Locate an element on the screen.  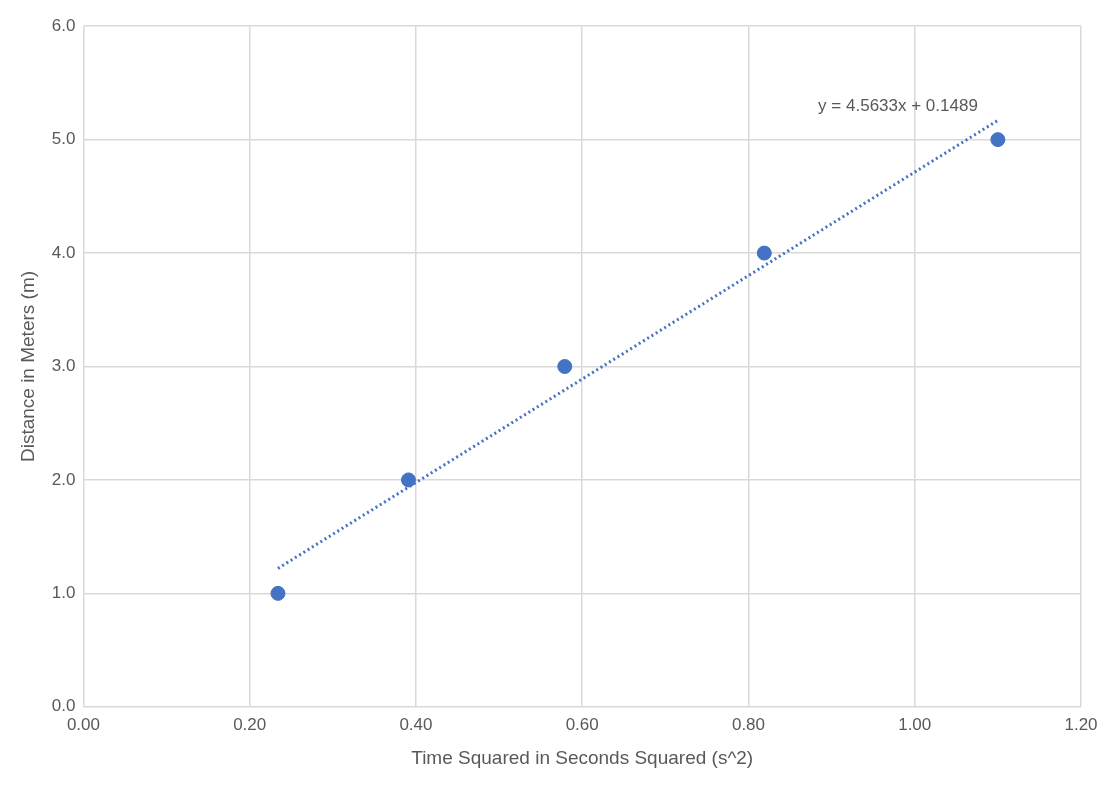
x-tick-label: 0.40 is located at coordinates (416, 724).